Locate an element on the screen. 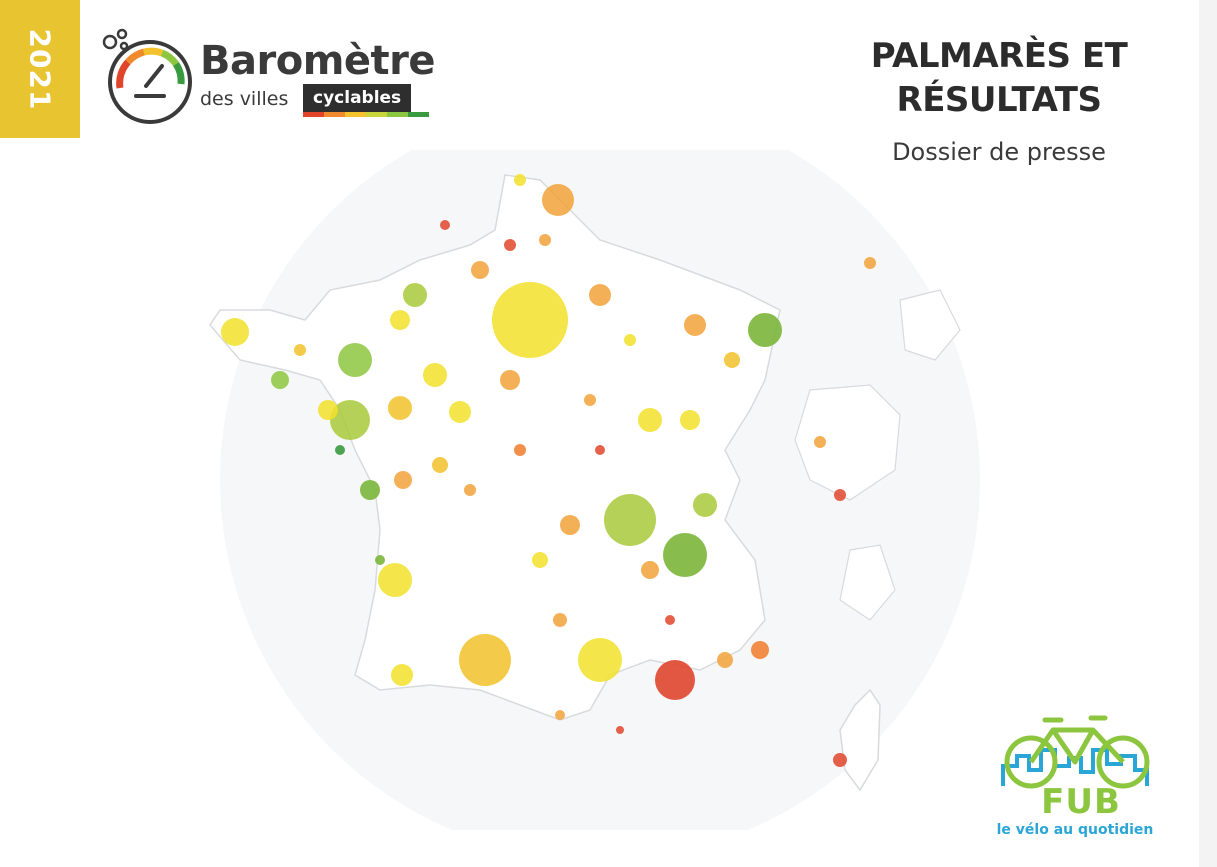 Image resolution: width=1217 pixels, height=867 pixels. page-title: PALMARÈS ET RÉSULTATS is located at coordinates (999, 78).